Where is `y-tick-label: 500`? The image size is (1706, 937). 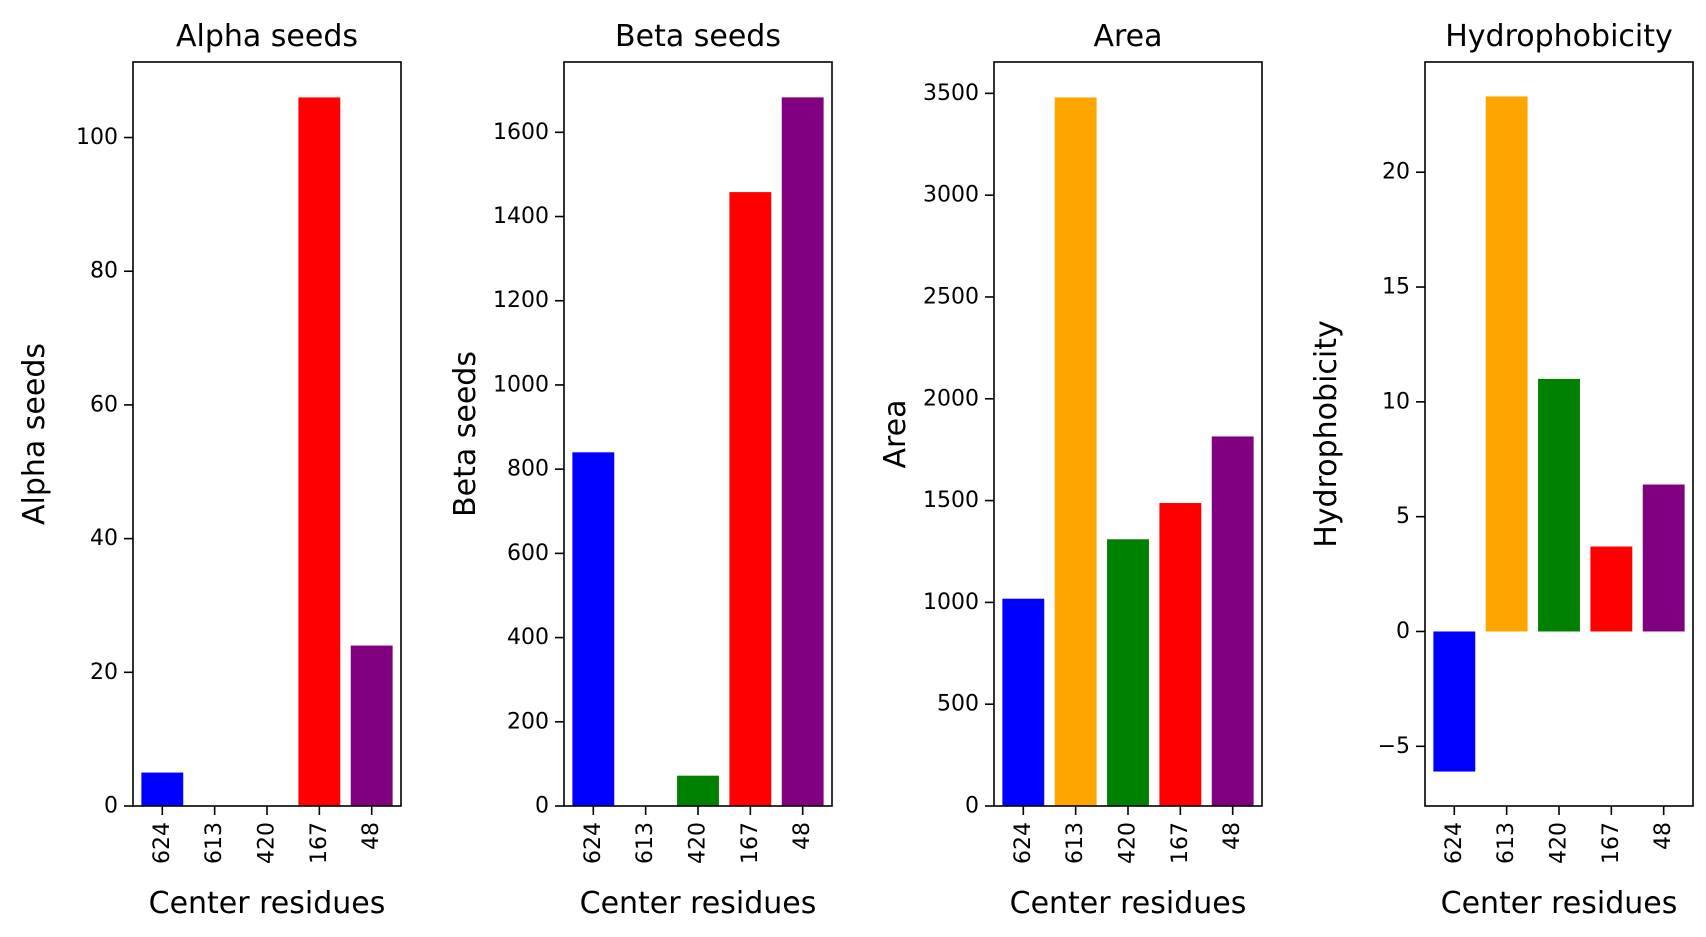 y-tick-label: 500 is located at coordinates (958, 704).